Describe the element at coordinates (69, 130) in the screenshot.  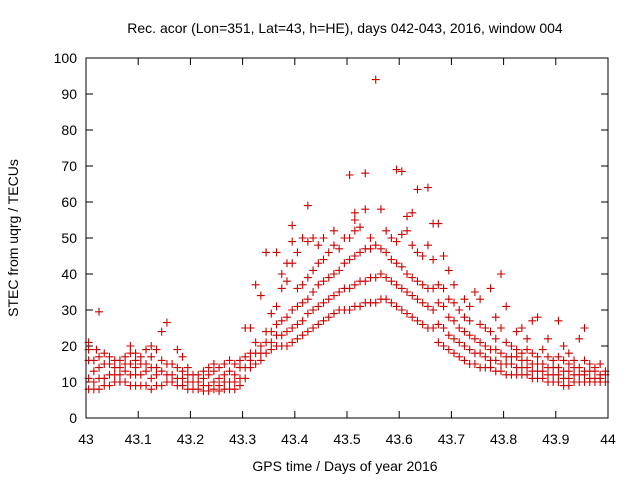
I see `y-tick-label: 80` at that location.